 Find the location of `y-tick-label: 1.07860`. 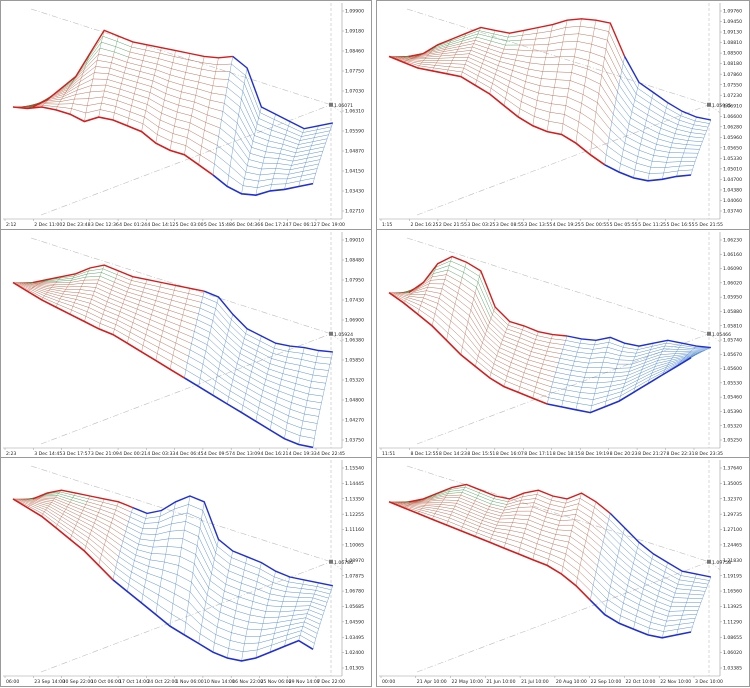

y-tick-label: 1.07860 is located at coordinates (732, 75).